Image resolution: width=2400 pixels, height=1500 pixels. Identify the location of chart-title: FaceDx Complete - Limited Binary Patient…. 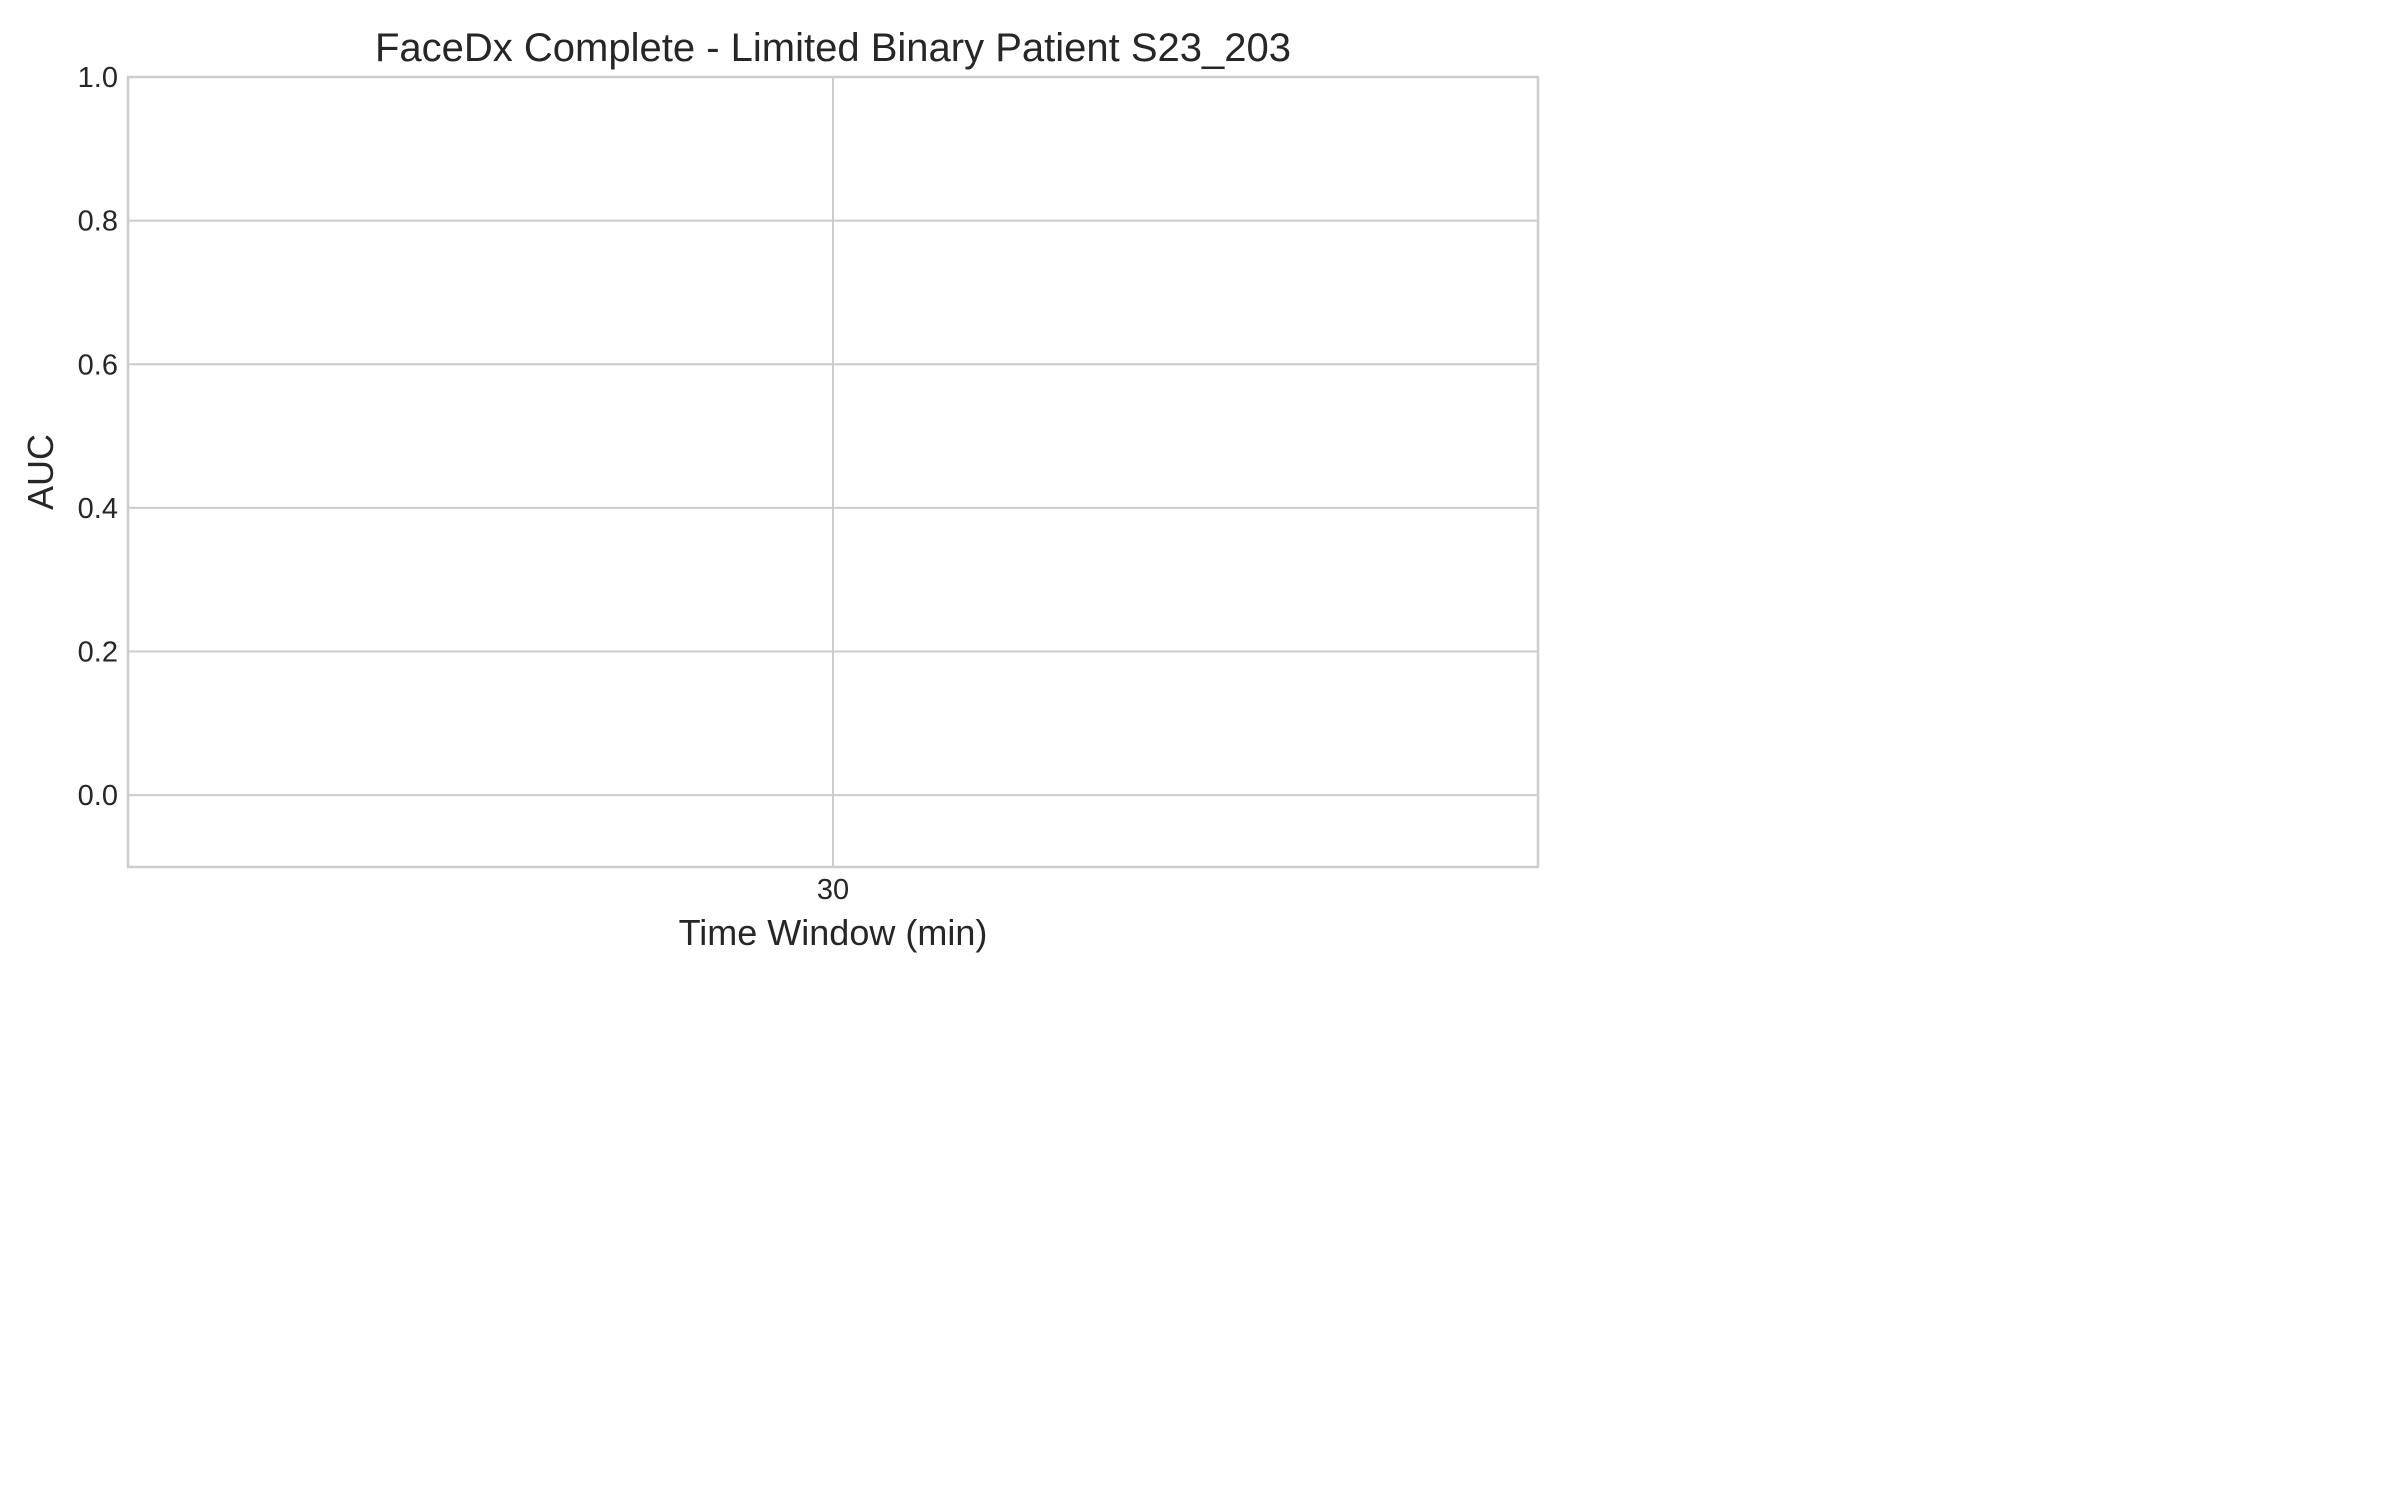
(833, 48).